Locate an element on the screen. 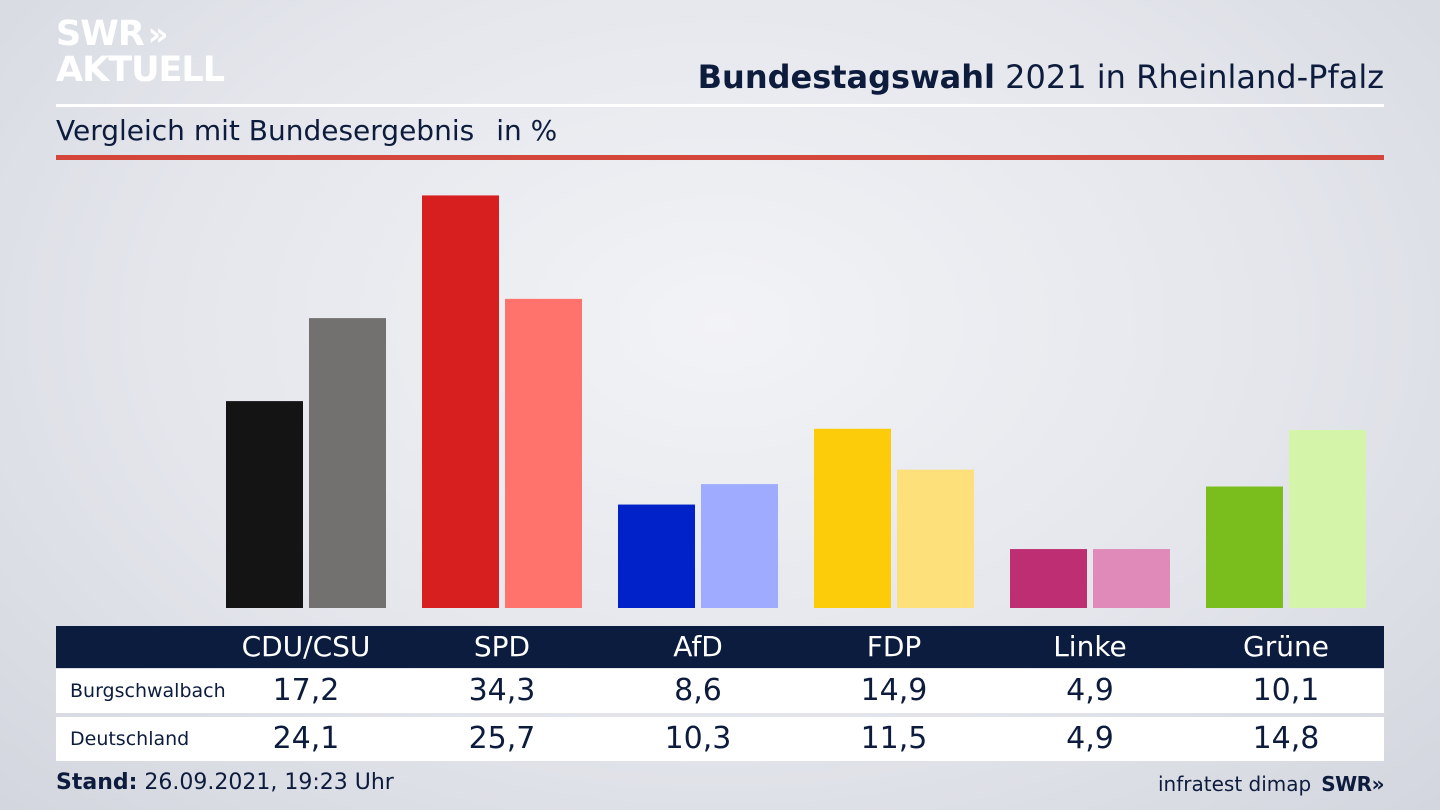  value-cell: 10,1 is located at coordinates (1286, 690).